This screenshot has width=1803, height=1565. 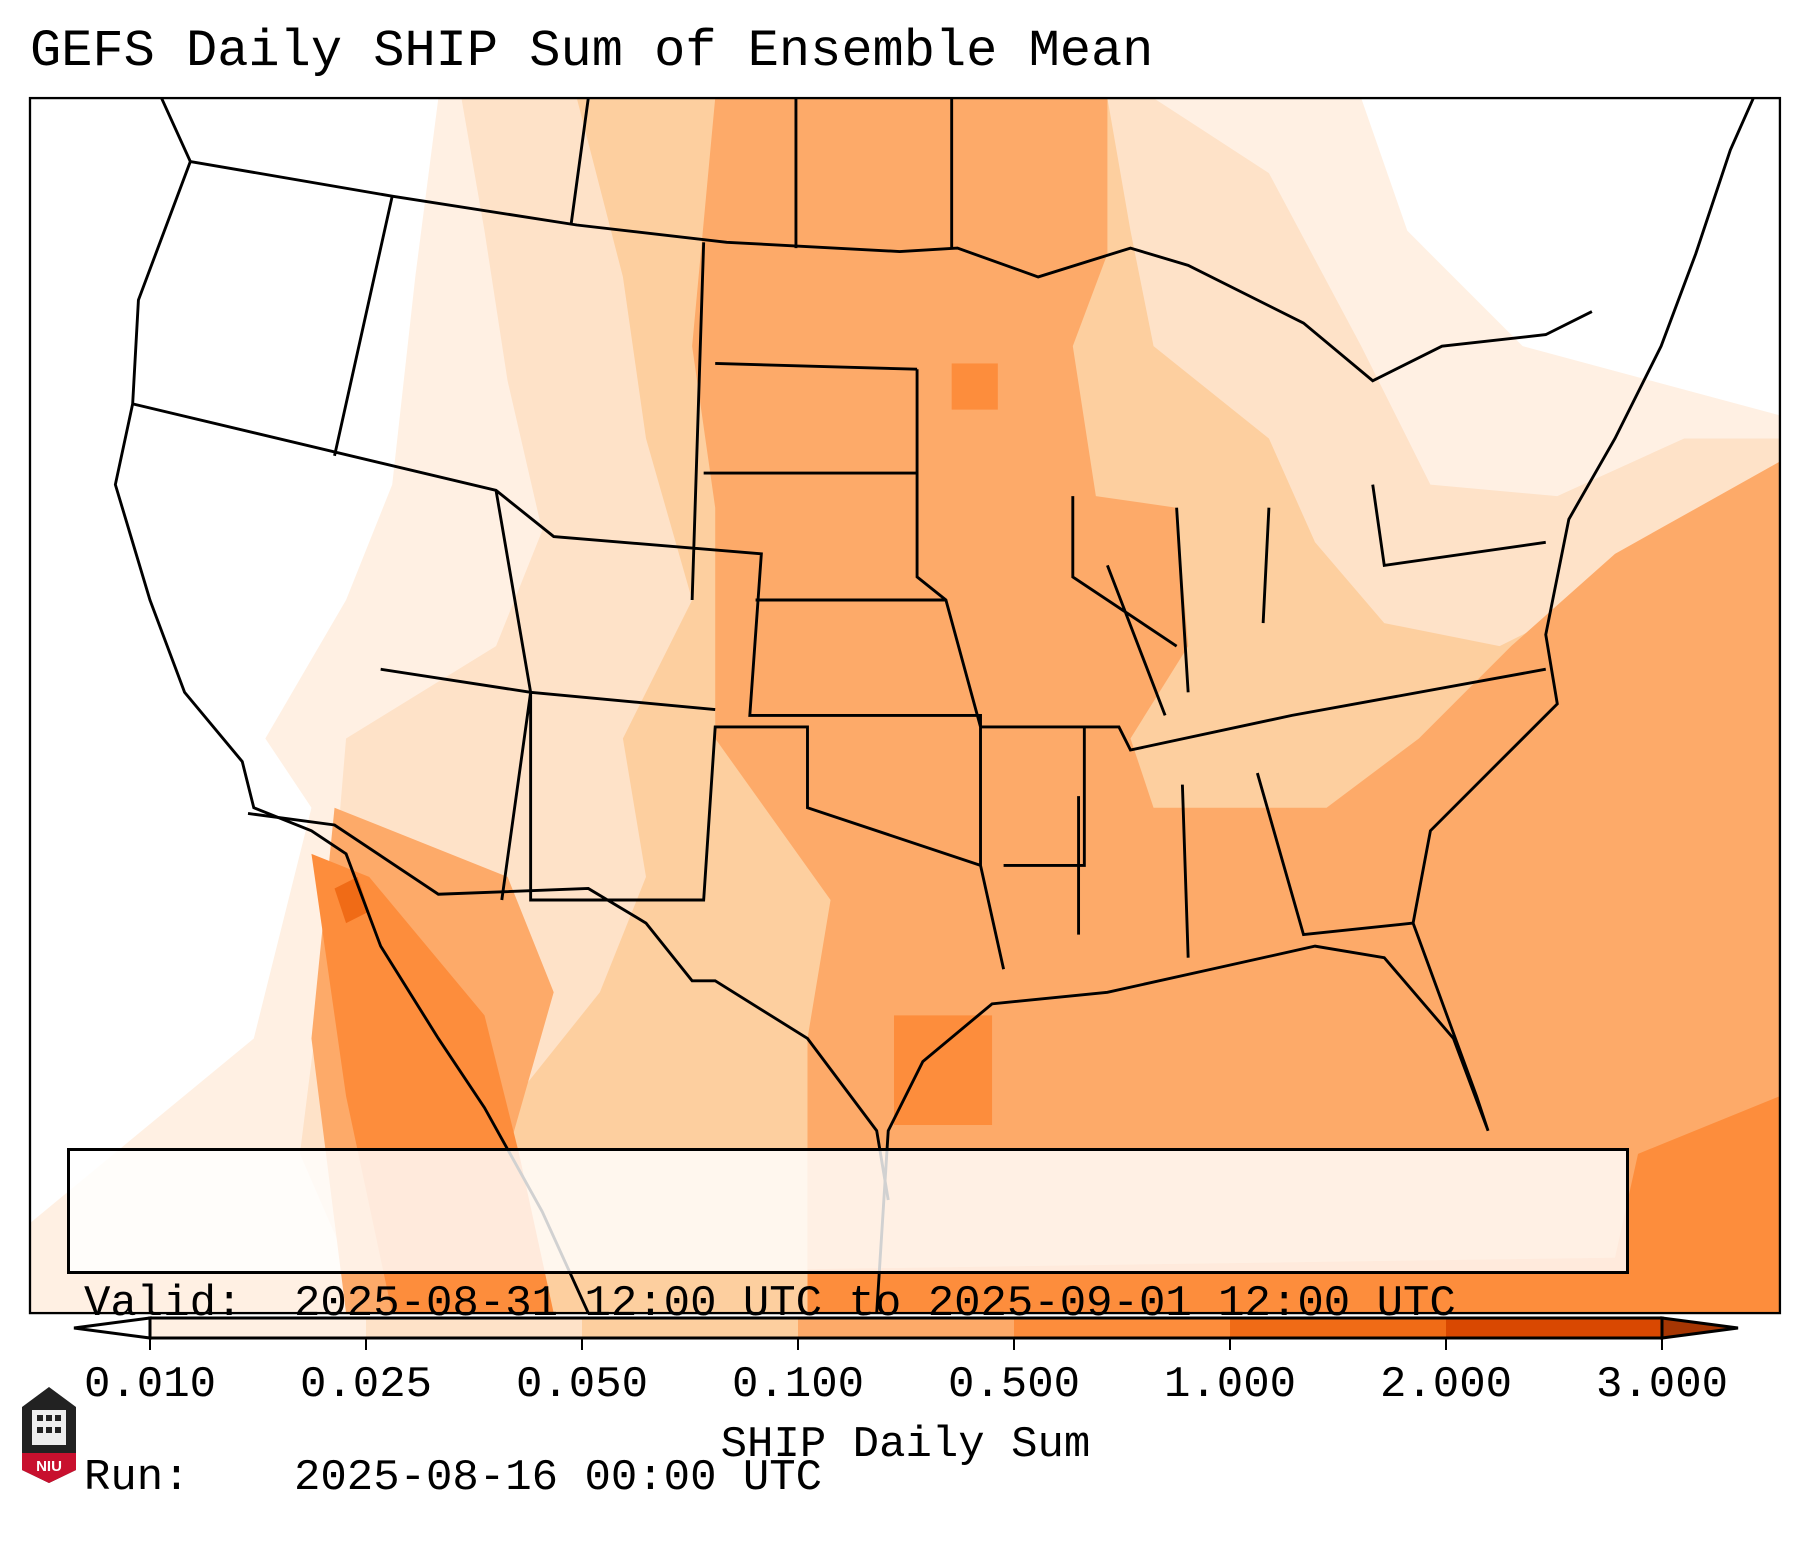 What do you see at coordinates (137, 1478) in the screenshot?
I see `run-label: Run:` at bounding box center [137, 1478].